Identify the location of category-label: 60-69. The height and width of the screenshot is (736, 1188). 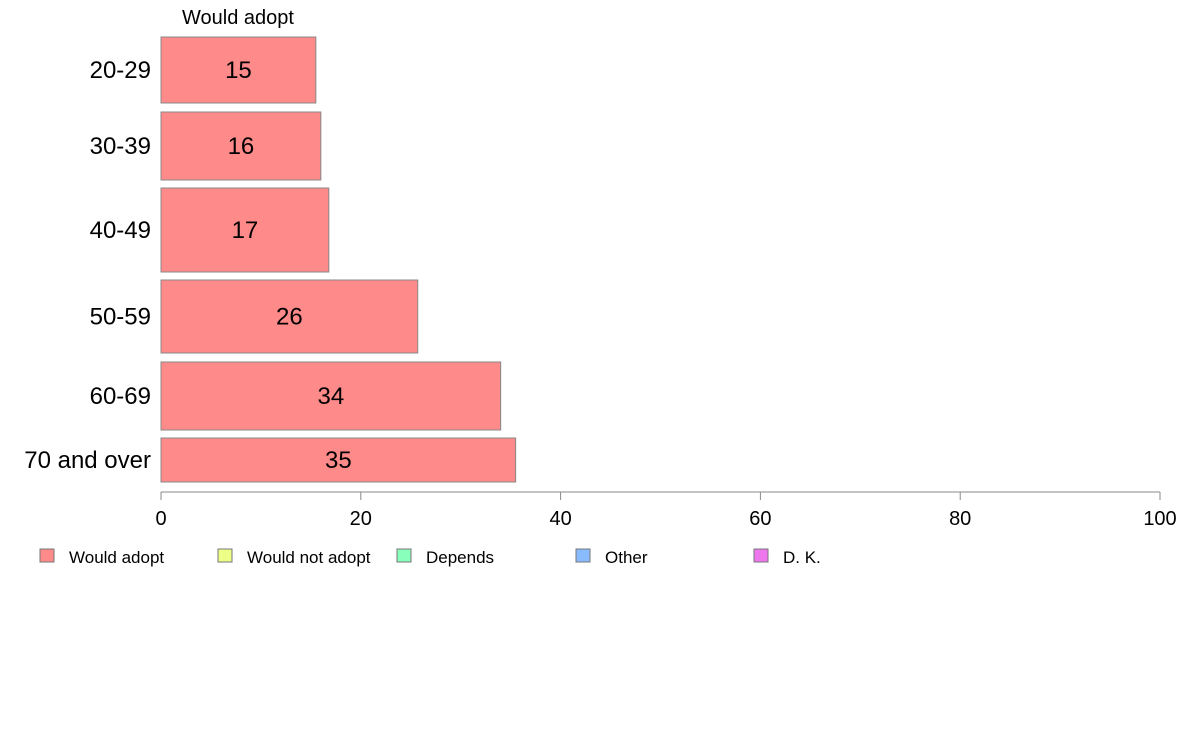
(120, 396).